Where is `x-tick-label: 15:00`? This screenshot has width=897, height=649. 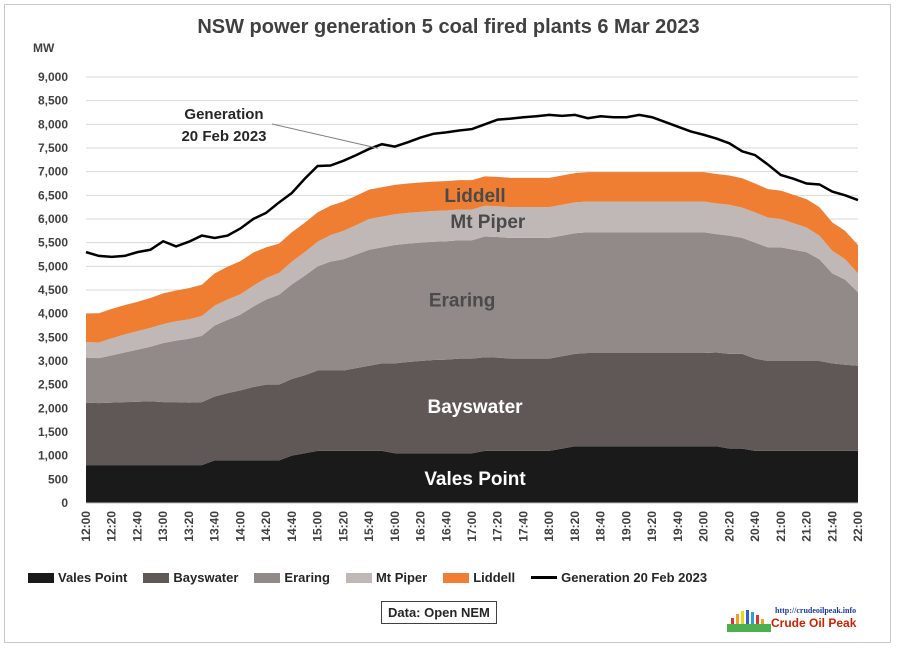 x-tick-label: 15:00 is located at coordinates (318, 526).